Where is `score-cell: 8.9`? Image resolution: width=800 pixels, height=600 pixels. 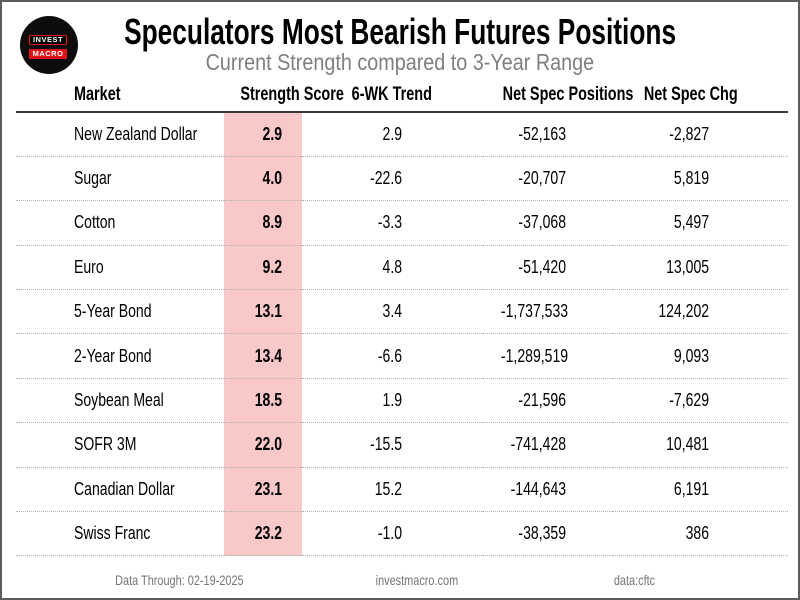
score-cell: 8.9 is located at coordinates (263, 223).